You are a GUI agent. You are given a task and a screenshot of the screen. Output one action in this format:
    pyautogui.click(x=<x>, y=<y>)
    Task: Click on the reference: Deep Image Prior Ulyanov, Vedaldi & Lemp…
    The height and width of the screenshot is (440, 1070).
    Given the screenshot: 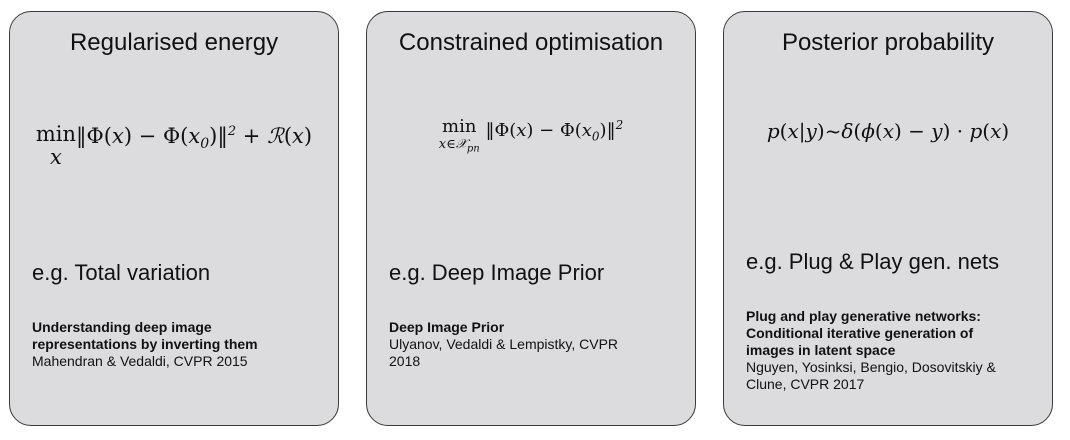 What is the action you would take?
    pyautogui.click(x=536, y=344)
    